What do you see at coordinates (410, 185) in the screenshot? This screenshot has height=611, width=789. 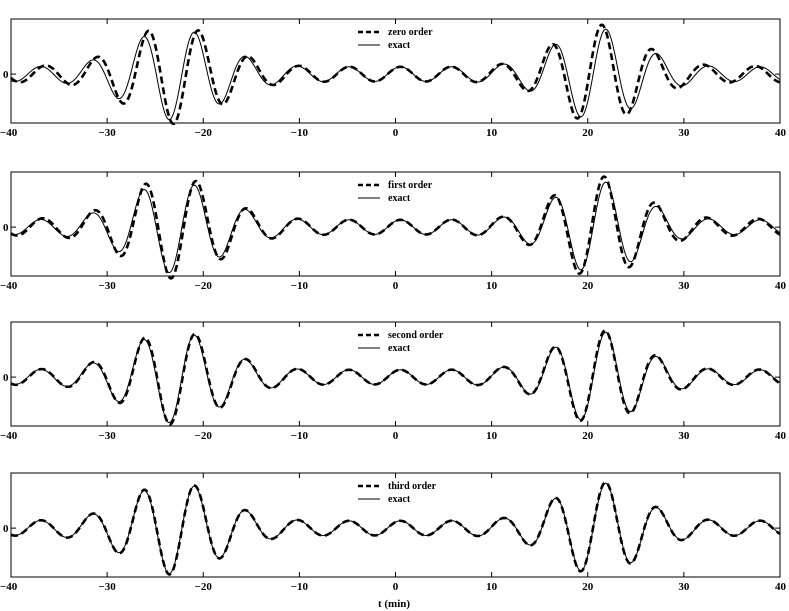 I see `legend-label: first order` at bounding box center [410, 185].